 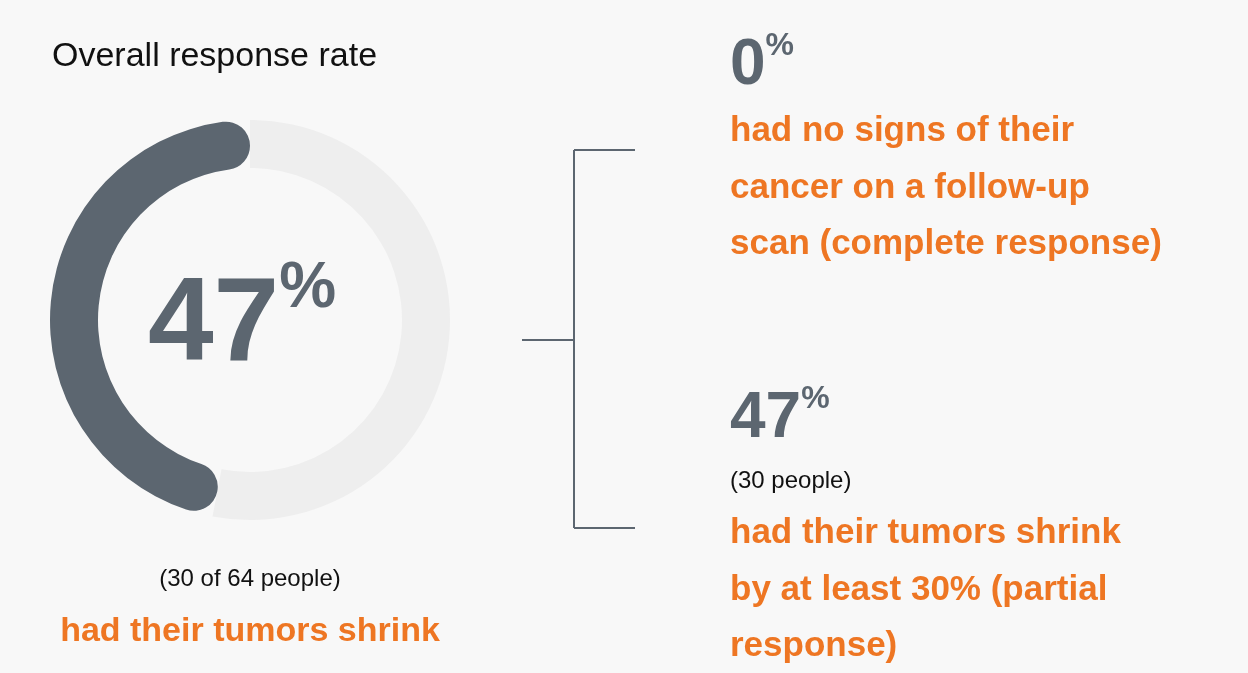 What do you see at coordinates (780, 415) in the screenshot?
I see `text: 47$^{%}$` at bounding box center [780, 415].